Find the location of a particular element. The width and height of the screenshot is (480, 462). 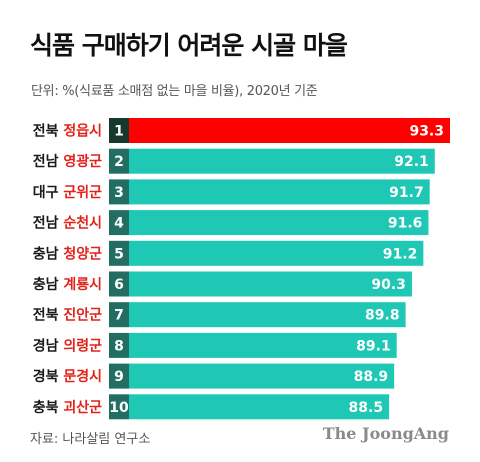

category-label: 경북 문경시 is located at coordinates (67, 376).